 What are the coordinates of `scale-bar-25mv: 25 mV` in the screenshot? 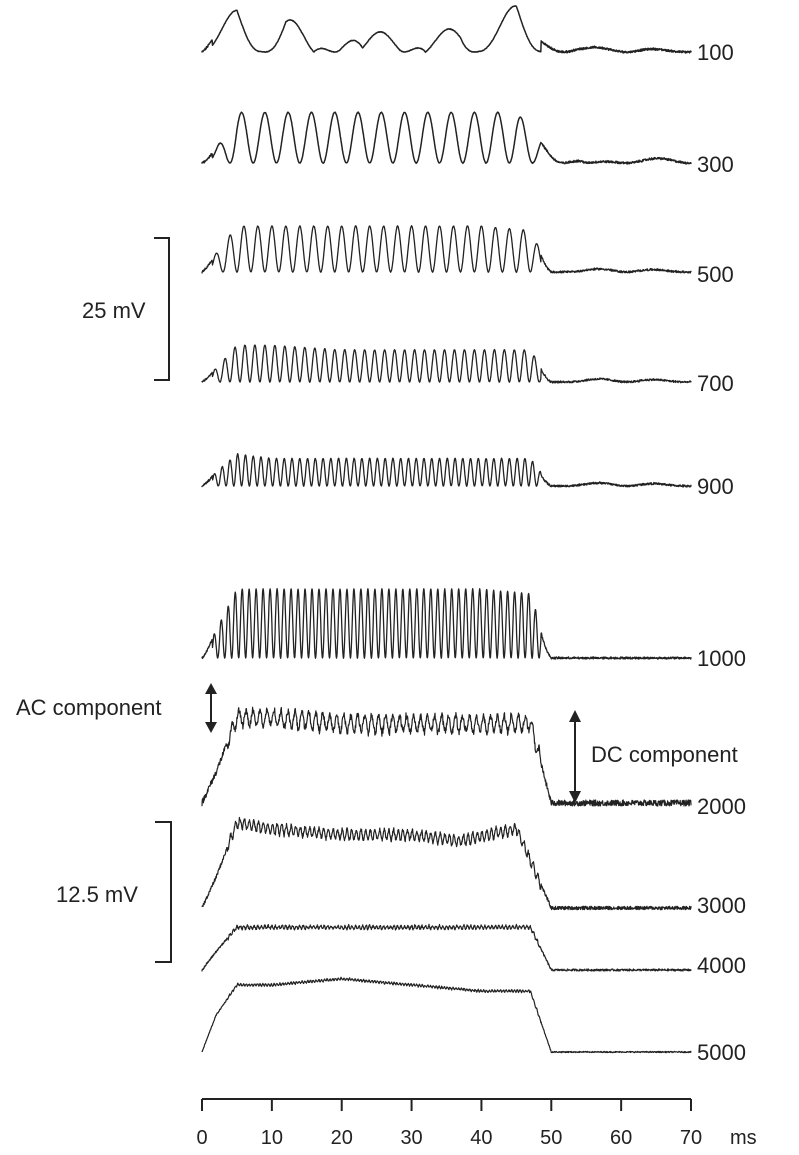 It's located at (126, 309).